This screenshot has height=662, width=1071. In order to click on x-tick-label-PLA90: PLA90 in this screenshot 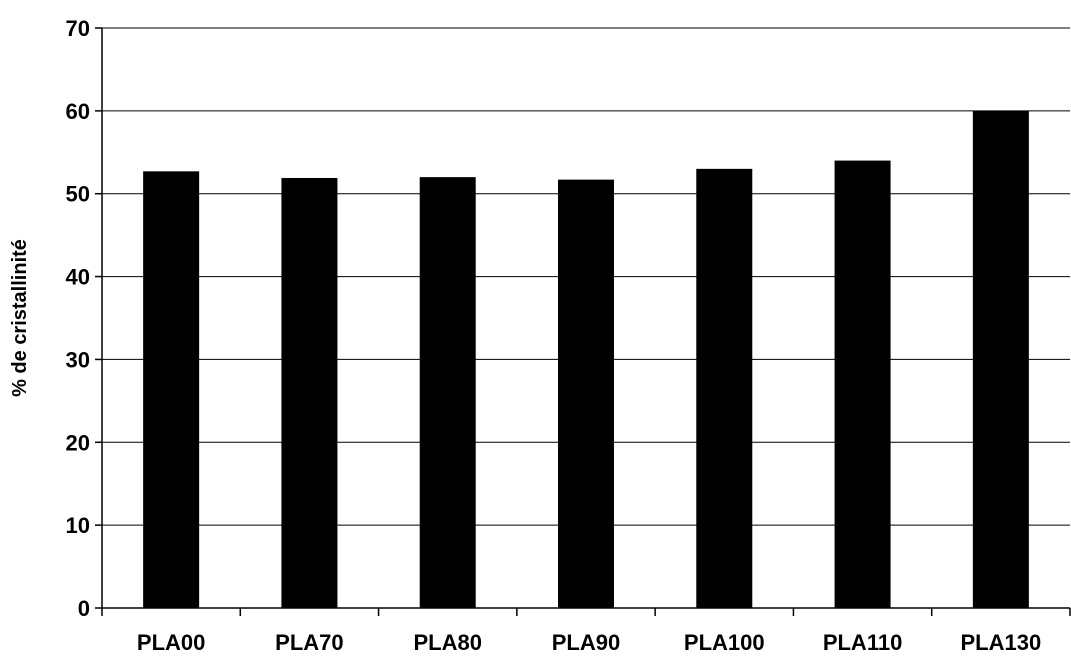, I will do `click(586, 642)`.